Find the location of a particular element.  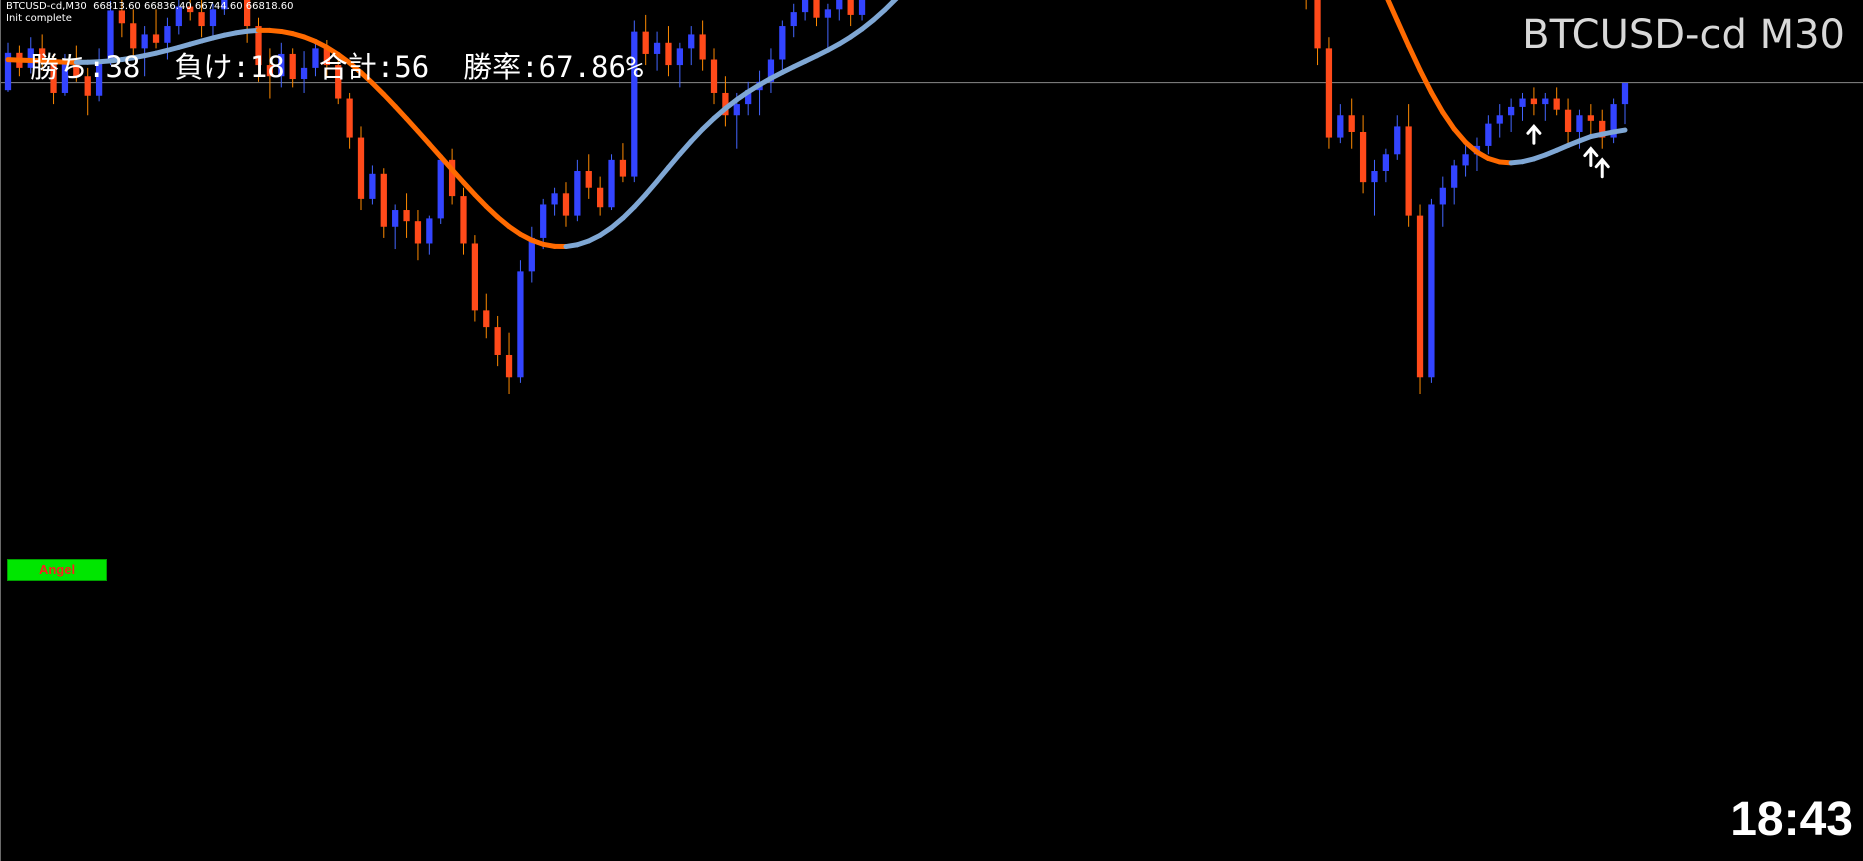

angel-button: Angel is located at coordinates (57, 570).